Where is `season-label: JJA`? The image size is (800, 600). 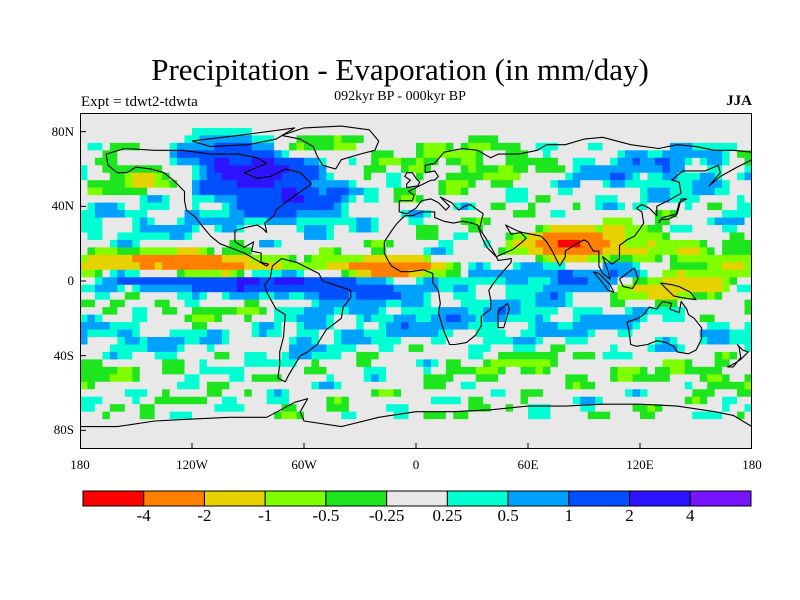 season-label: JJA is located at coordinates (739, 101).